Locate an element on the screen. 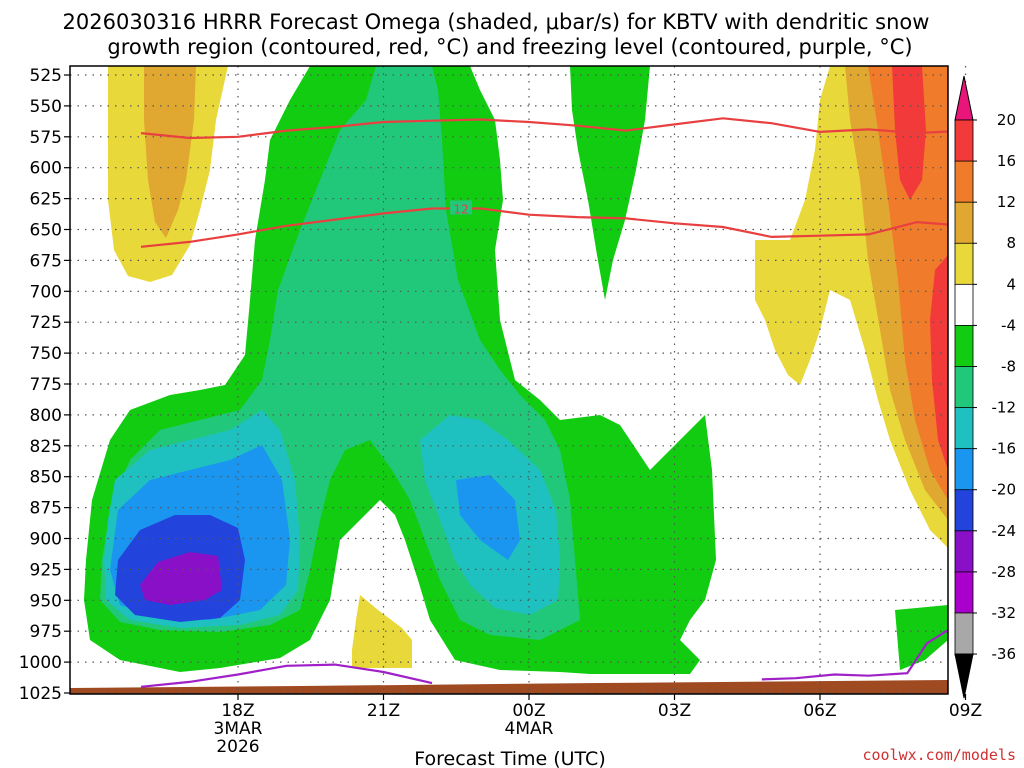  y-tick-label: 900 is located at coordinates (46, 540).